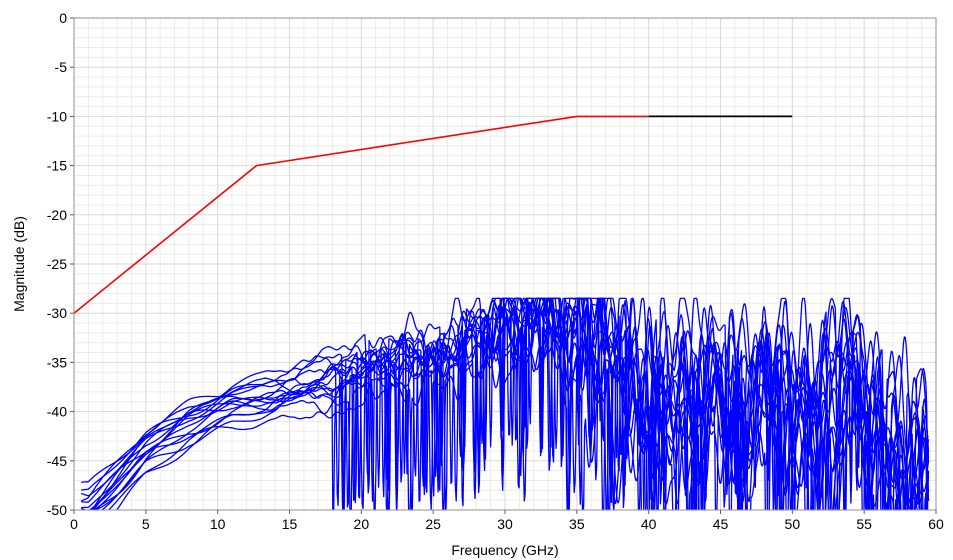  What do you see at coordinates (63, 18) in the screenshot?
I see `y-tick-label: 0` at bounding box center [63, 18].